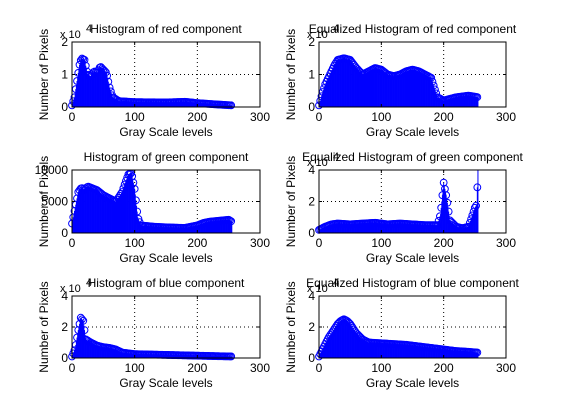 Image resolution: width=561 pixels, height=420 pixels. Describe the element at coordinates (54, 202) in the screenshot. I see `y-tick-label: 5000` at that location.